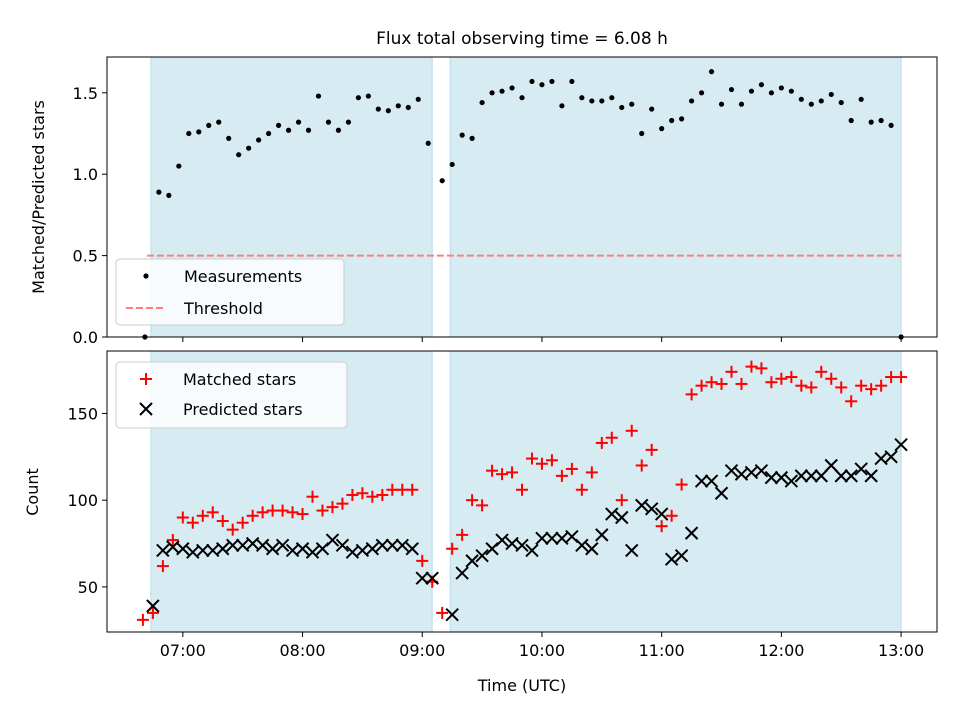 The image size is (960, 720). I want to click on legend-predicted-label: Predicted stars, so click(243, 409).